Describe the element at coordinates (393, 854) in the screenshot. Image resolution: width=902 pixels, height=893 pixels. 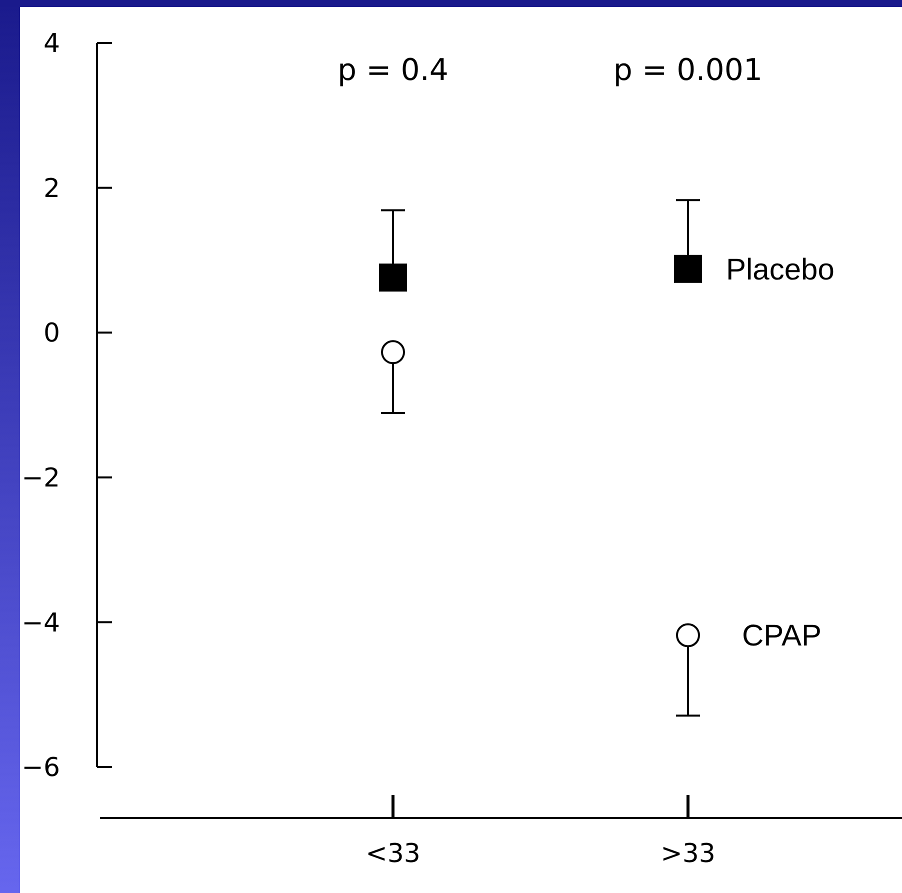
I see `x-tick-label: <33` at that location.